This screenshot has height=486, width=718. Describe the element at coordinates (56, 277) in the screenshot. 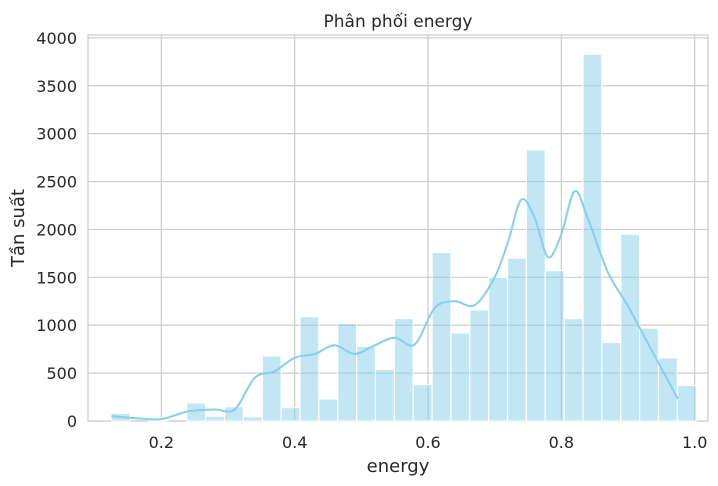

I see `y-tick-label: 1500` at that location.